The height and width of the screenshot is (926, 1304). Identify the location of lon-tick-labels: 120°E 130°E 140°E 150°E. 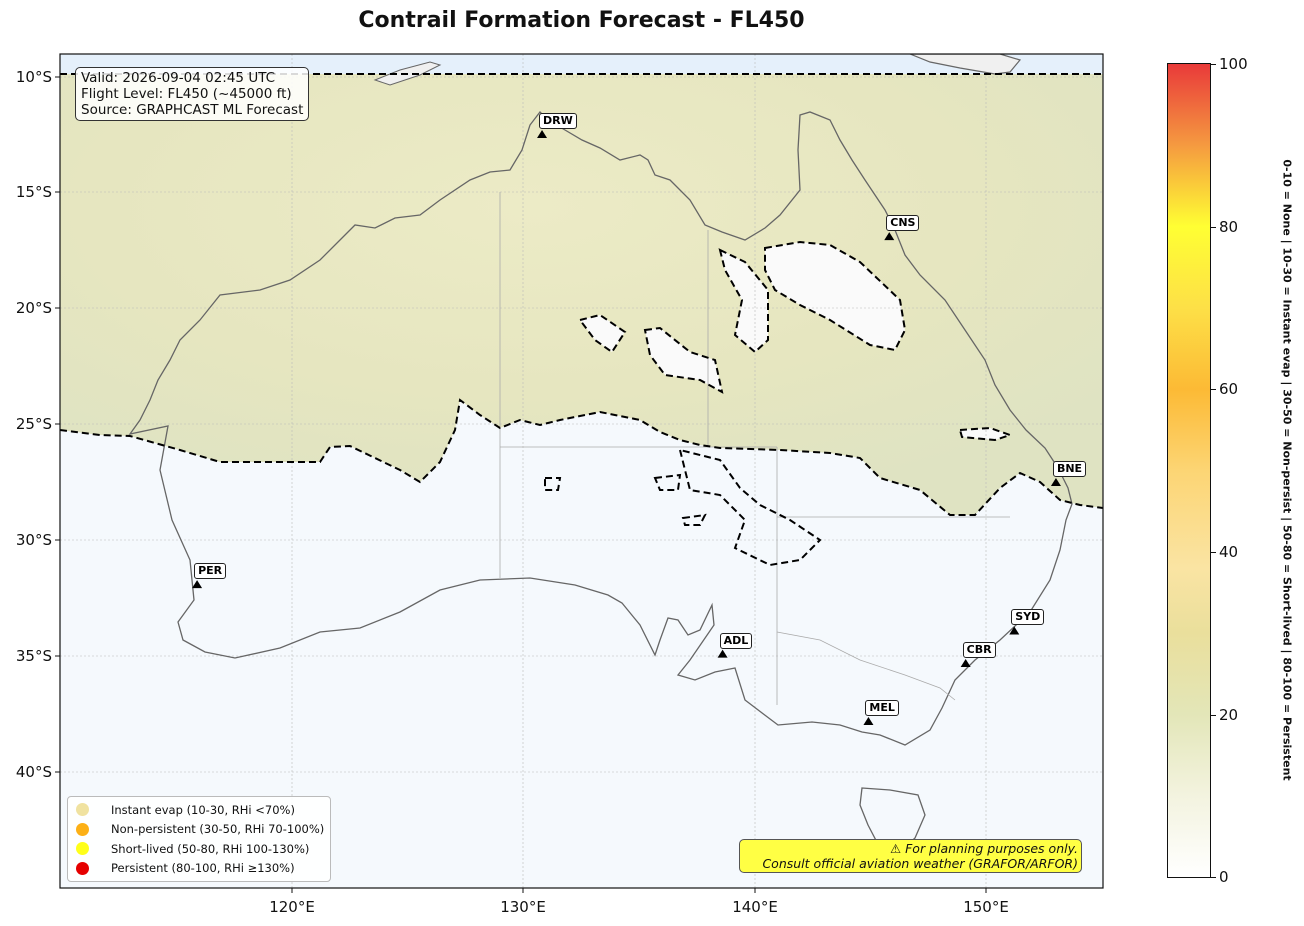
(639, 907).